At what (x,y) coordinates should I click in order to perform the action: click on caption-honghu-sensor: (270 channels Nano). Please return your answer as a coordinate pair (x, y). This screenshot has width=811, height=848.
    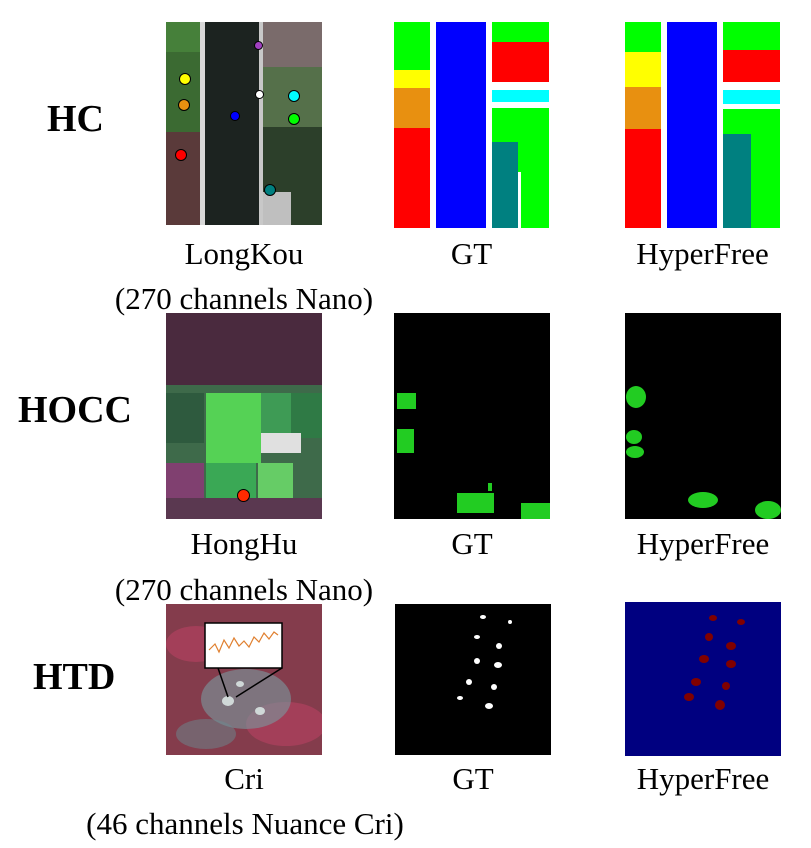
    Looking at the image, I should click on (244, 589).